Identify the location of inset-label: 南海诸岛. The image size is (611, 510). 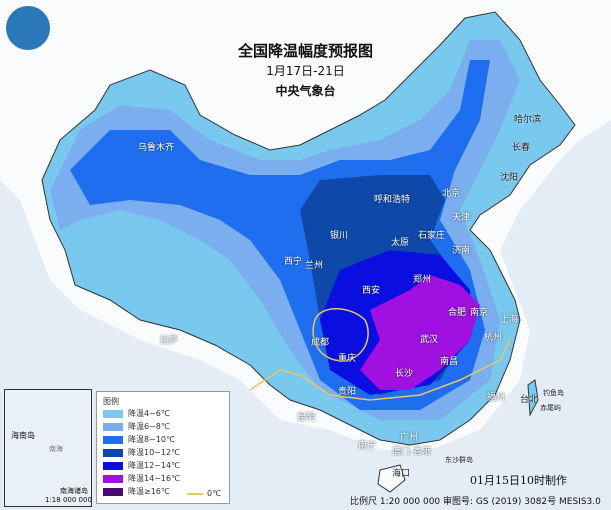
(74, 491).